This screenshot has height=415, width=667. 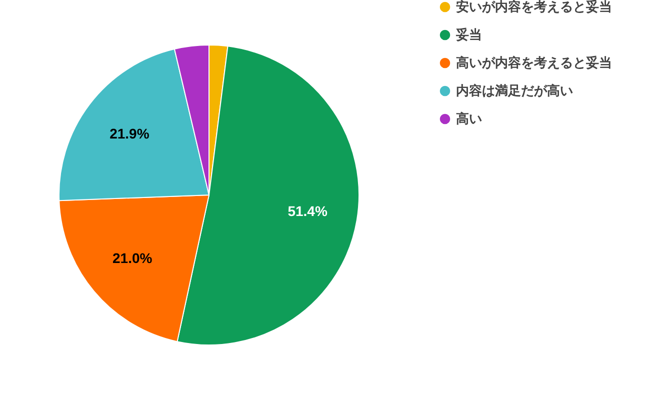 I want to click on legend-label: 安いが内容を考えると妥当, so click(x=534, y=7).